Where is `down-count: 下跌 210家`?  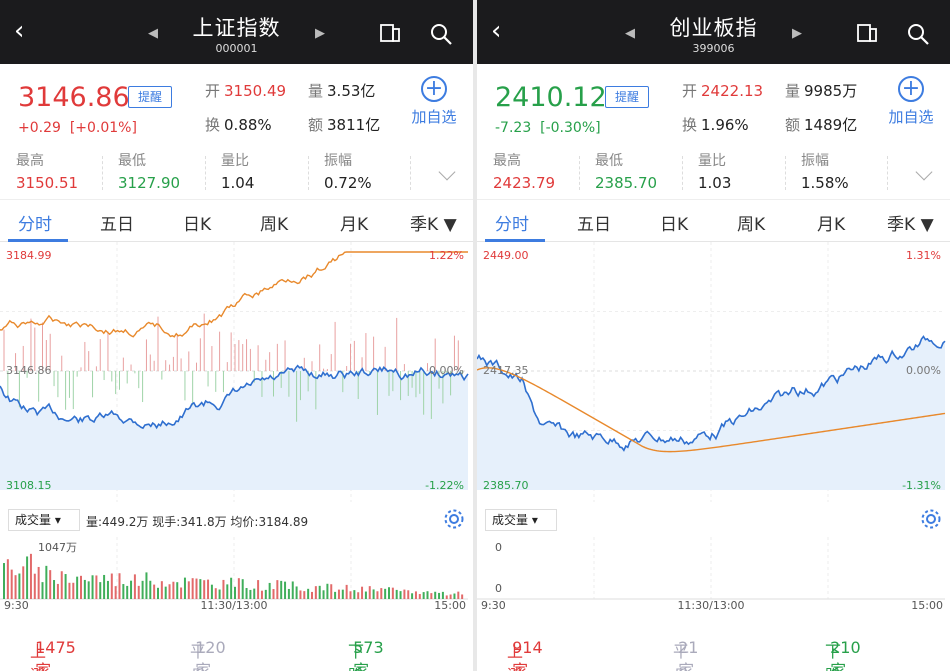 down-count: 下跌 210家 is located at coordinates (843, 650).